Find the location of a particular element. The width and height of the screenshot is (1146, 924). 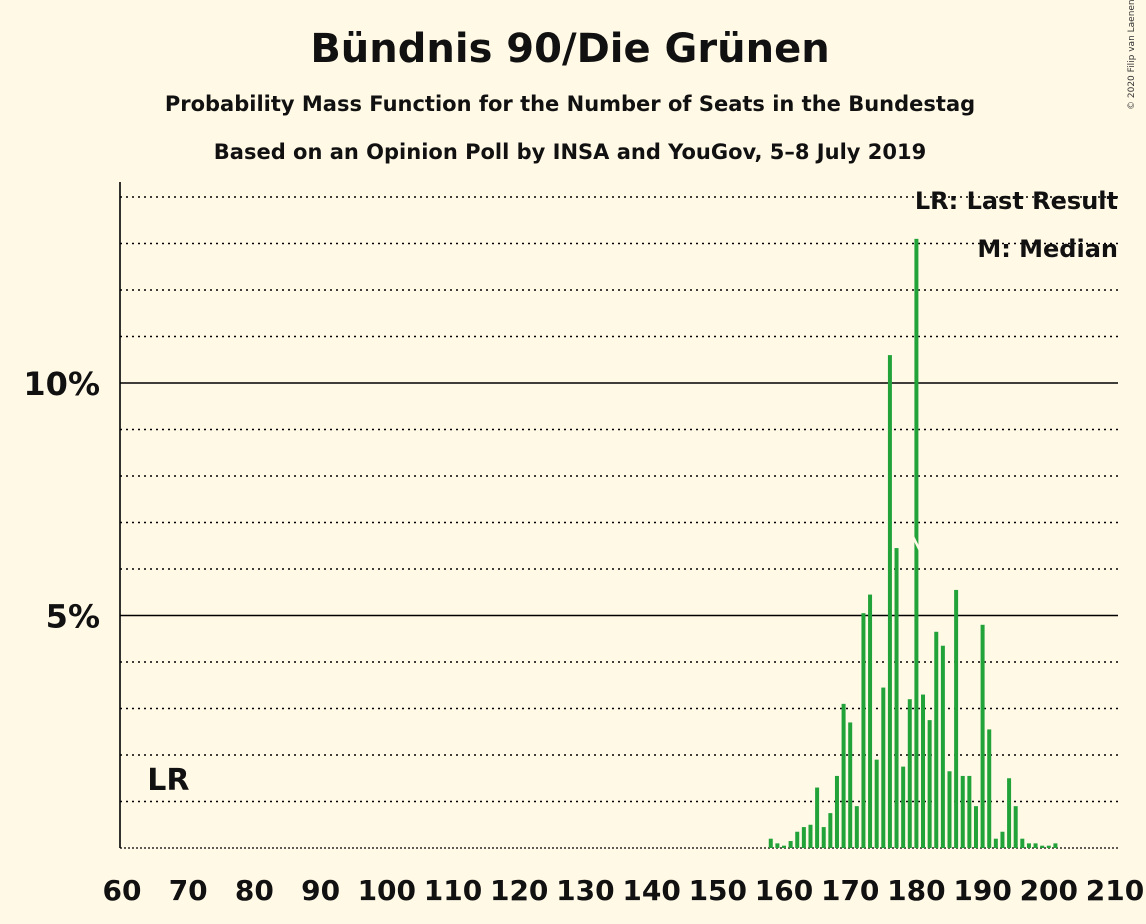

x-tick-label: 60 is located at coordinates (122, 890).